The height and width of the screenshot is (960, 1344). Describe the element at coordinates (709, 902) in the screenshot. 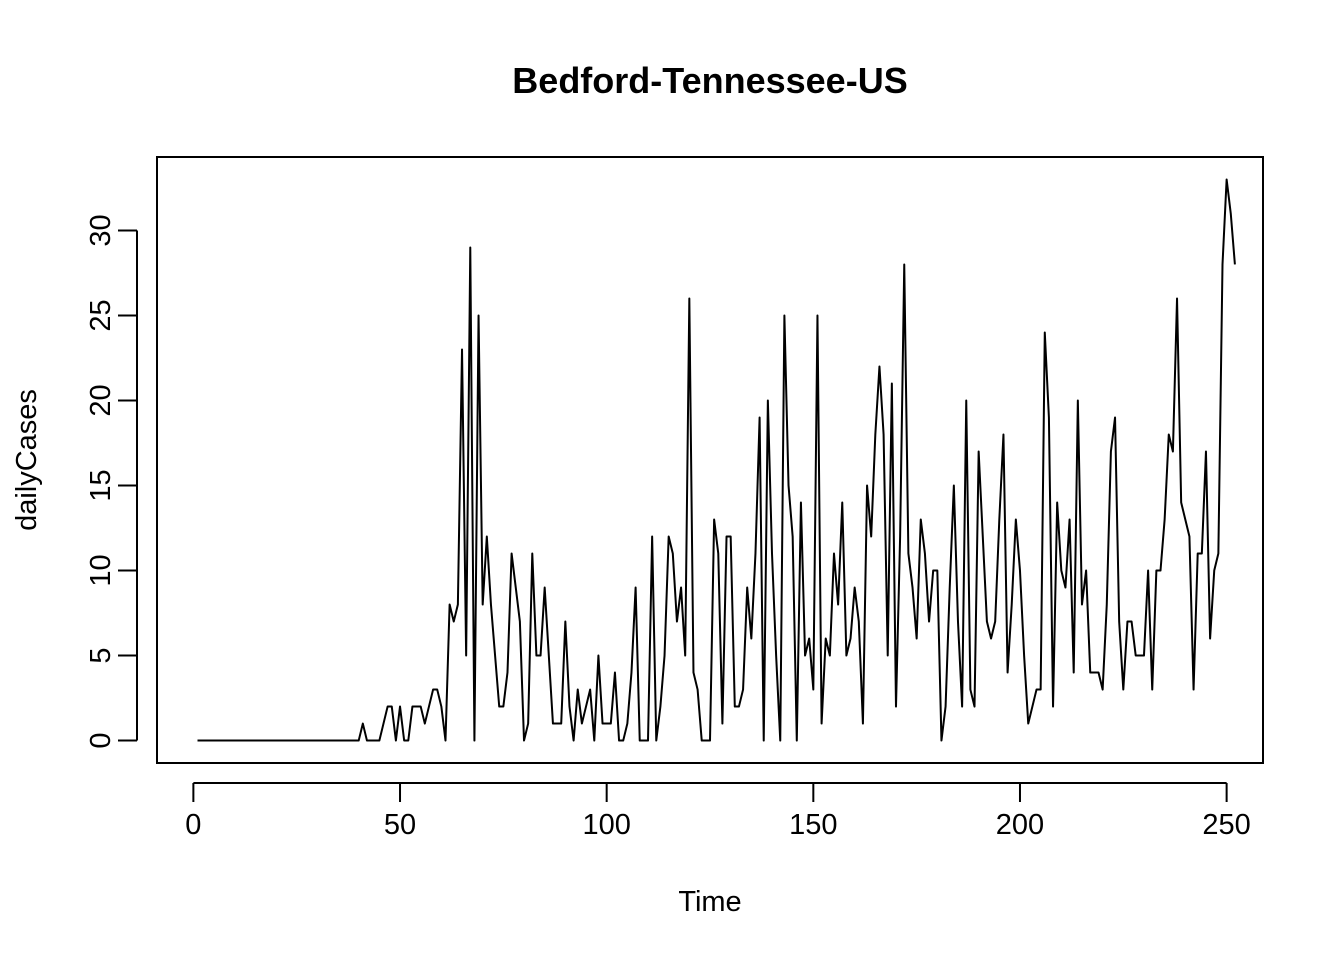

I see `x-axis-label: Time` at that location.